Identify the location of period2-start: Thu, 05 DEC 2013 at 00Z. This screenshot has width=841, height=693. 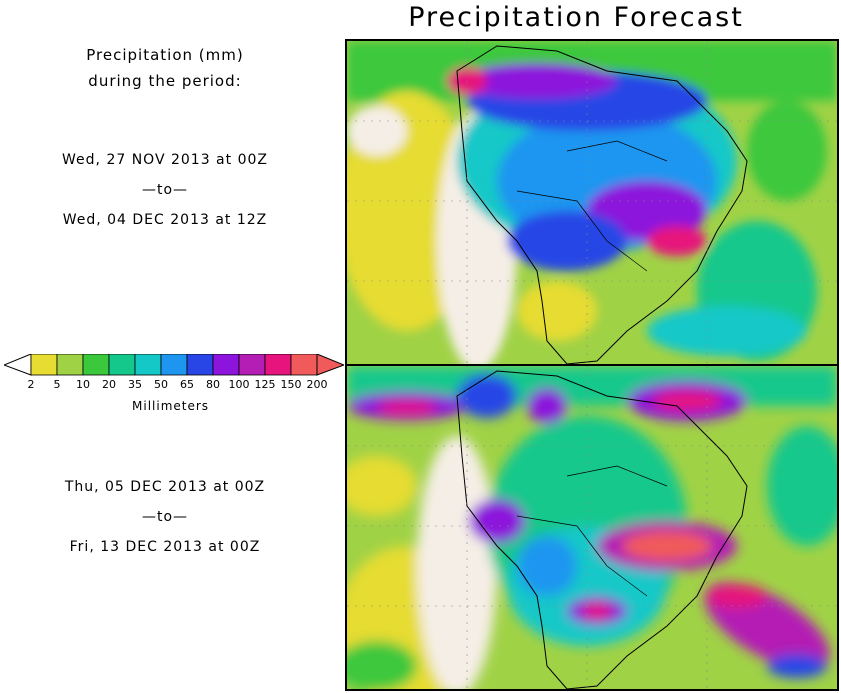
(165, 487).